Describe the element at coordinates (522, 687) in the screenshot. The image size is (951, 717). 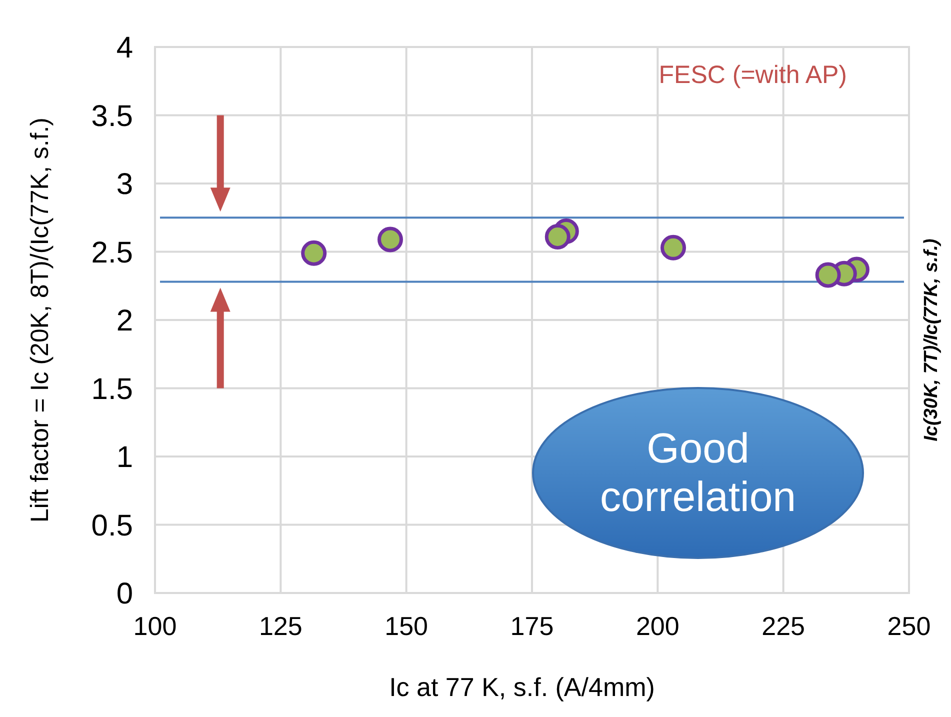
I see `x-axis-title: Ic at 77 K, s.f. (A/4mm)` at that location.